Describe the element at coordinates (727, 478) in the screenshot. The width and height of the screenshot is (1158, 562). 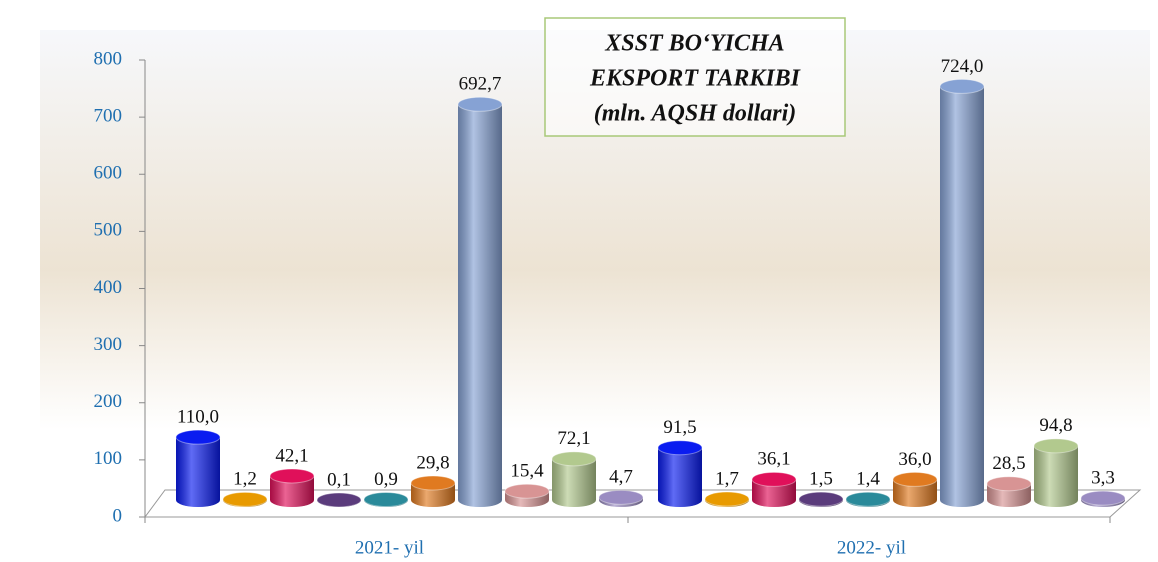
I see `value-label: 1,7` at that location.